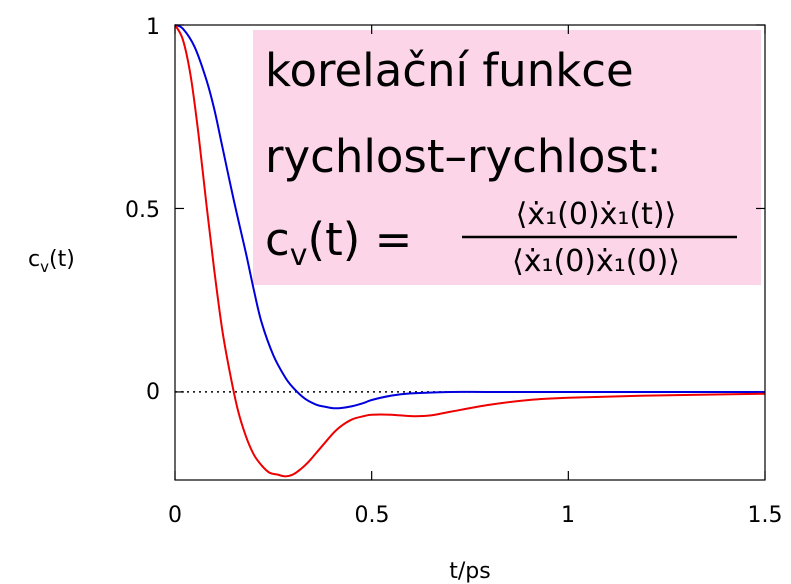 The width and height of the screenshot is (791, 584). I want to click on y-tick-label-1: 0.5, so click(142, 210).